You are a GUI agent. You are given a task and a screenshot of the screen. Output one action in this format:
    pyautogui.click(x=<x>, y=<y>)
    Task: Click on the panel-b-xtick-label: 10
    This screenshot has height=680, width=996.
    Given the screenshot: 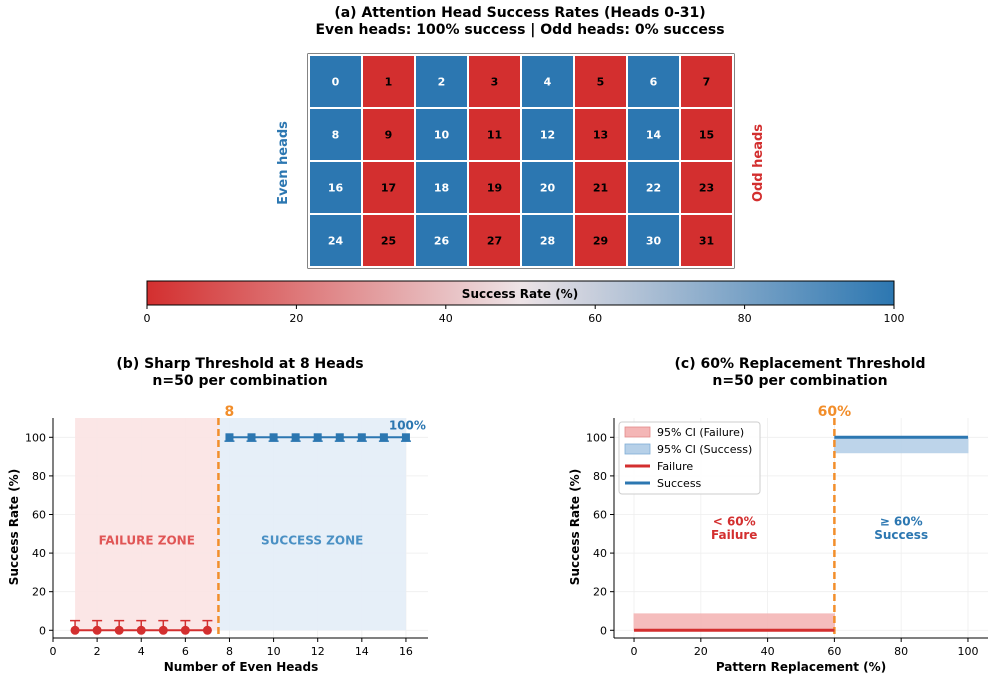 What is the action you would take?
    pyautogui.click(x=274, y=651)
    